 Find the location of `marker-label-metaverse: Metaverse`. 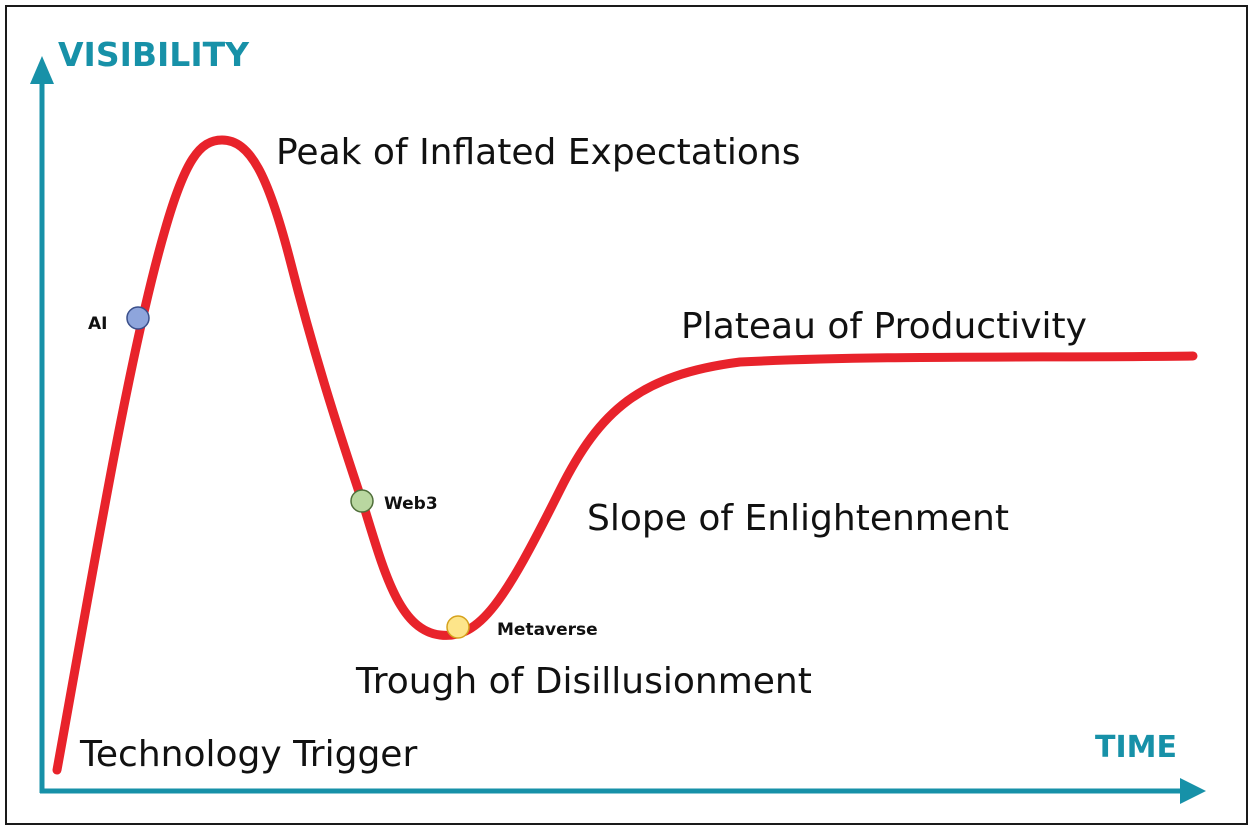

marker-label-metaverse: Metaverse is located at coordinates (547, 630).